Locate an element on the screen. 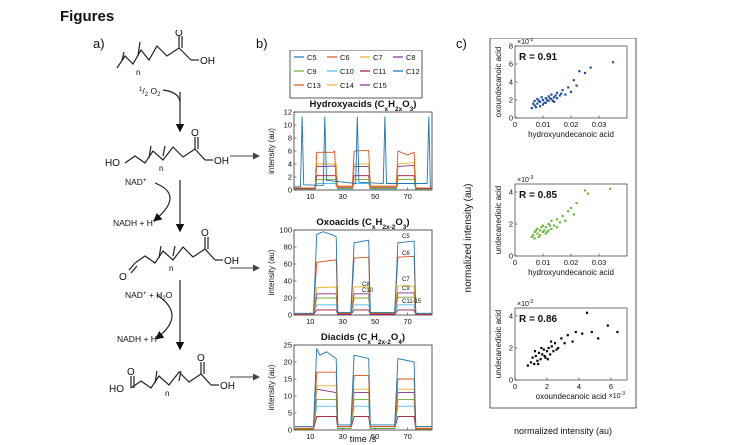  x-axis-label: hydroxyundecanoic acid is located at coordinates (571, 134).